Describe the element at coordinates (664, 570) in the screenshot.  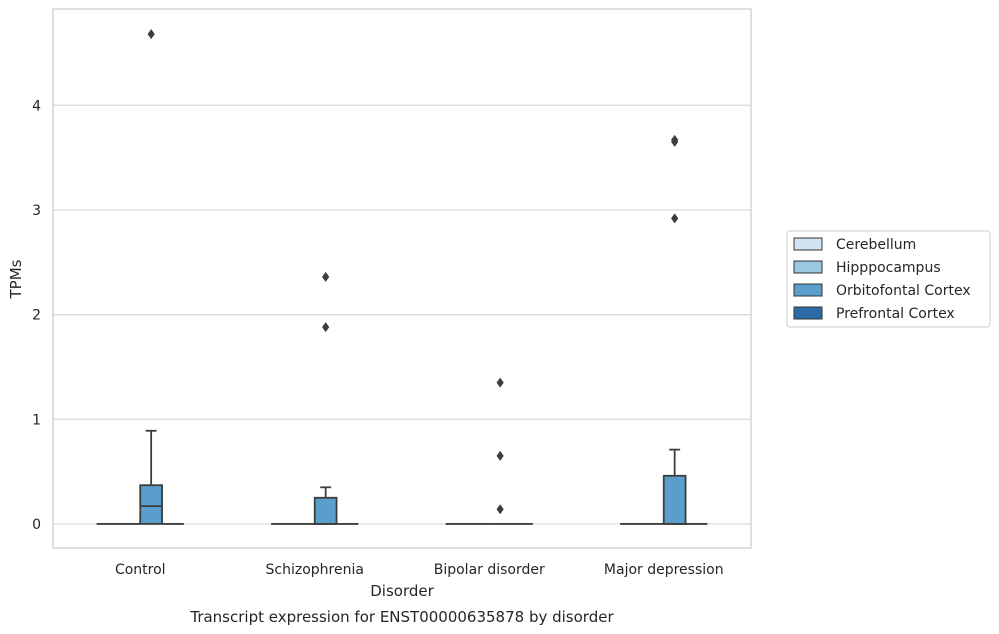
I see `x-tick-label: Major depression` at that location.